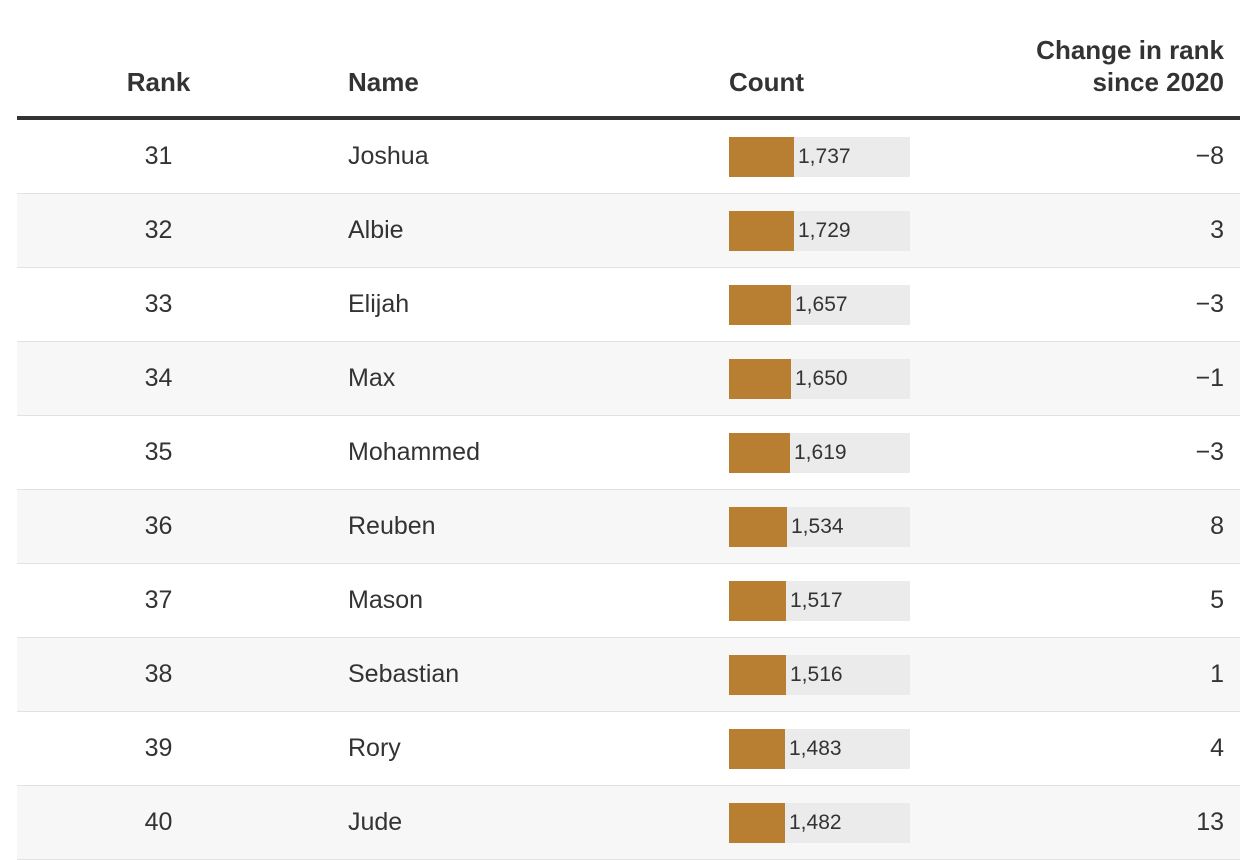  I want to click on count-label: 1,737, so click(824, 156).